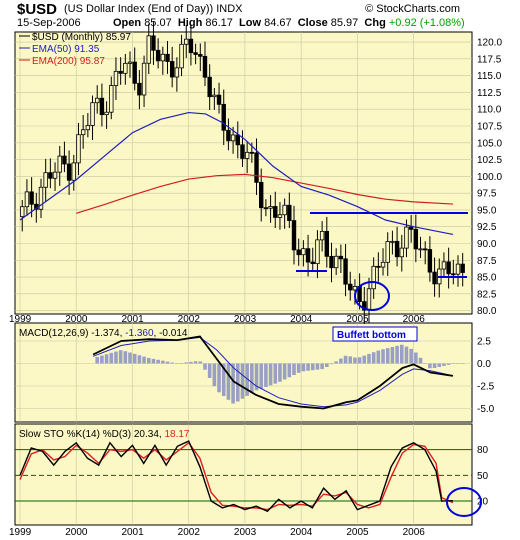  What do you see at coordinates (489, 93) in the screenshot?
I see `price-tick: 112.5` at bounding box center [489, 93].